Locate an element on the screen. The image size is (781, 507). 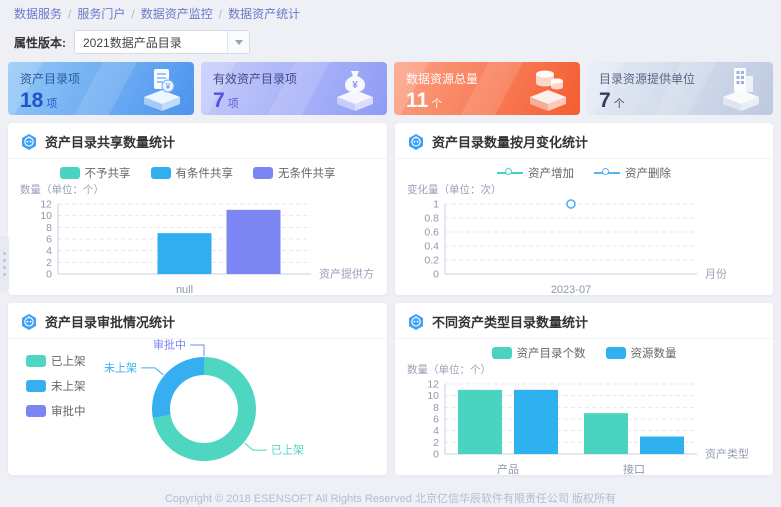
legend-item: 已上架 is located at coordinates (69, 361).